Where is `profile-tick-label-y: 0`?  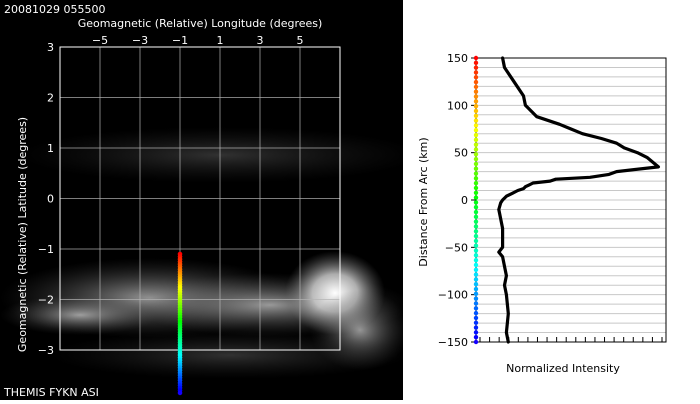 profile-tick-label-y: 0 is located at coordinates (464, 200).